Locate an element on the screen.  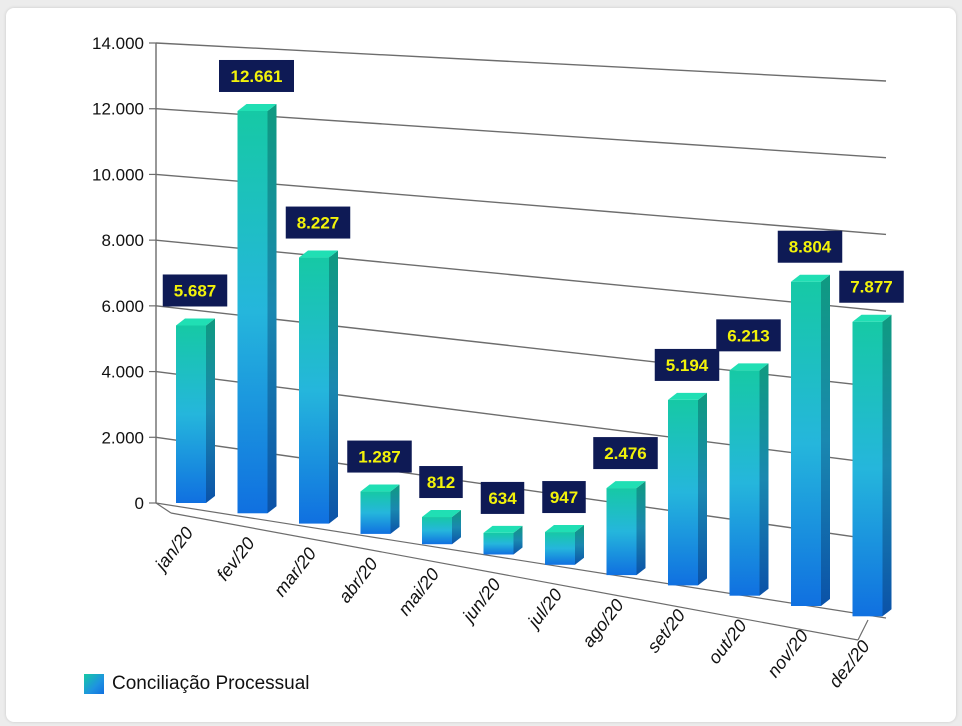
data-label: 947 is located at coordinates (564, 497).